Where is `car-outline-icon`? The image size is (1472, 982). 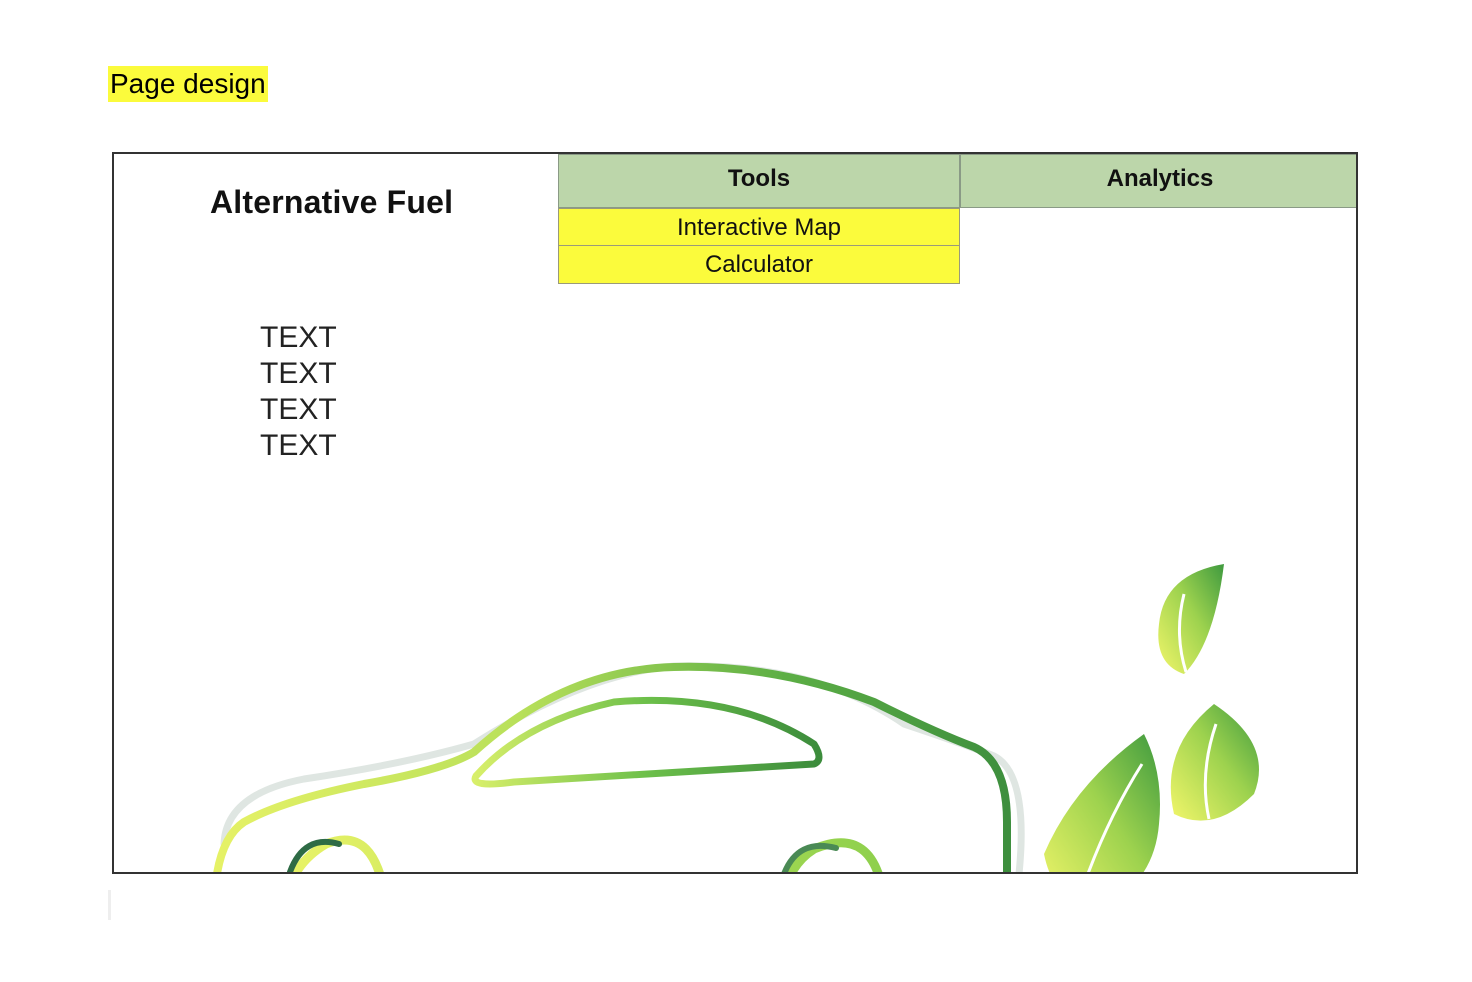
car-outline-icon is located at coordinates (612, 767).